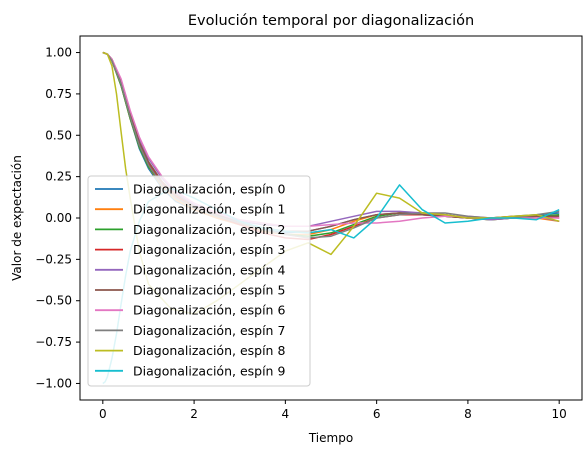 Image resolution: width=588 pixels, height=460 pixels. Describe the element at coordinates (209, 310) in the screenshot. I see `legend-label: Diagonalización, espín 6` at that location.